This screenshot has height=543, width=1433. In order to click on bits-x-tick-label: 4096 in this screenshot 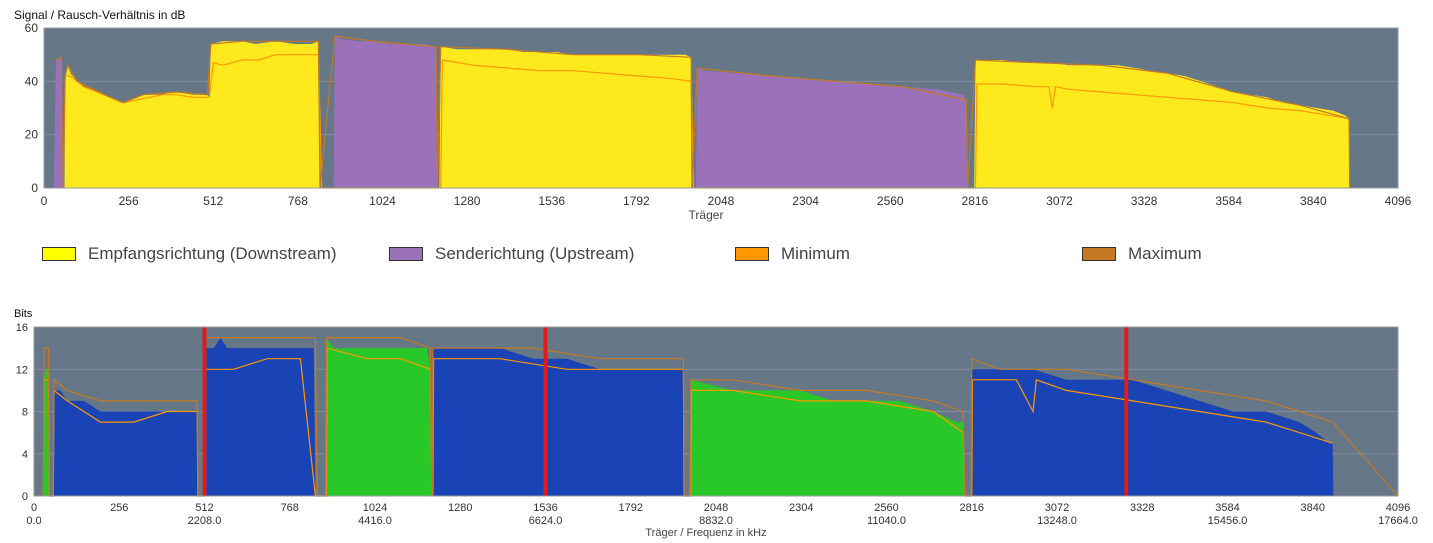, I will do `click(1398, 508)`.